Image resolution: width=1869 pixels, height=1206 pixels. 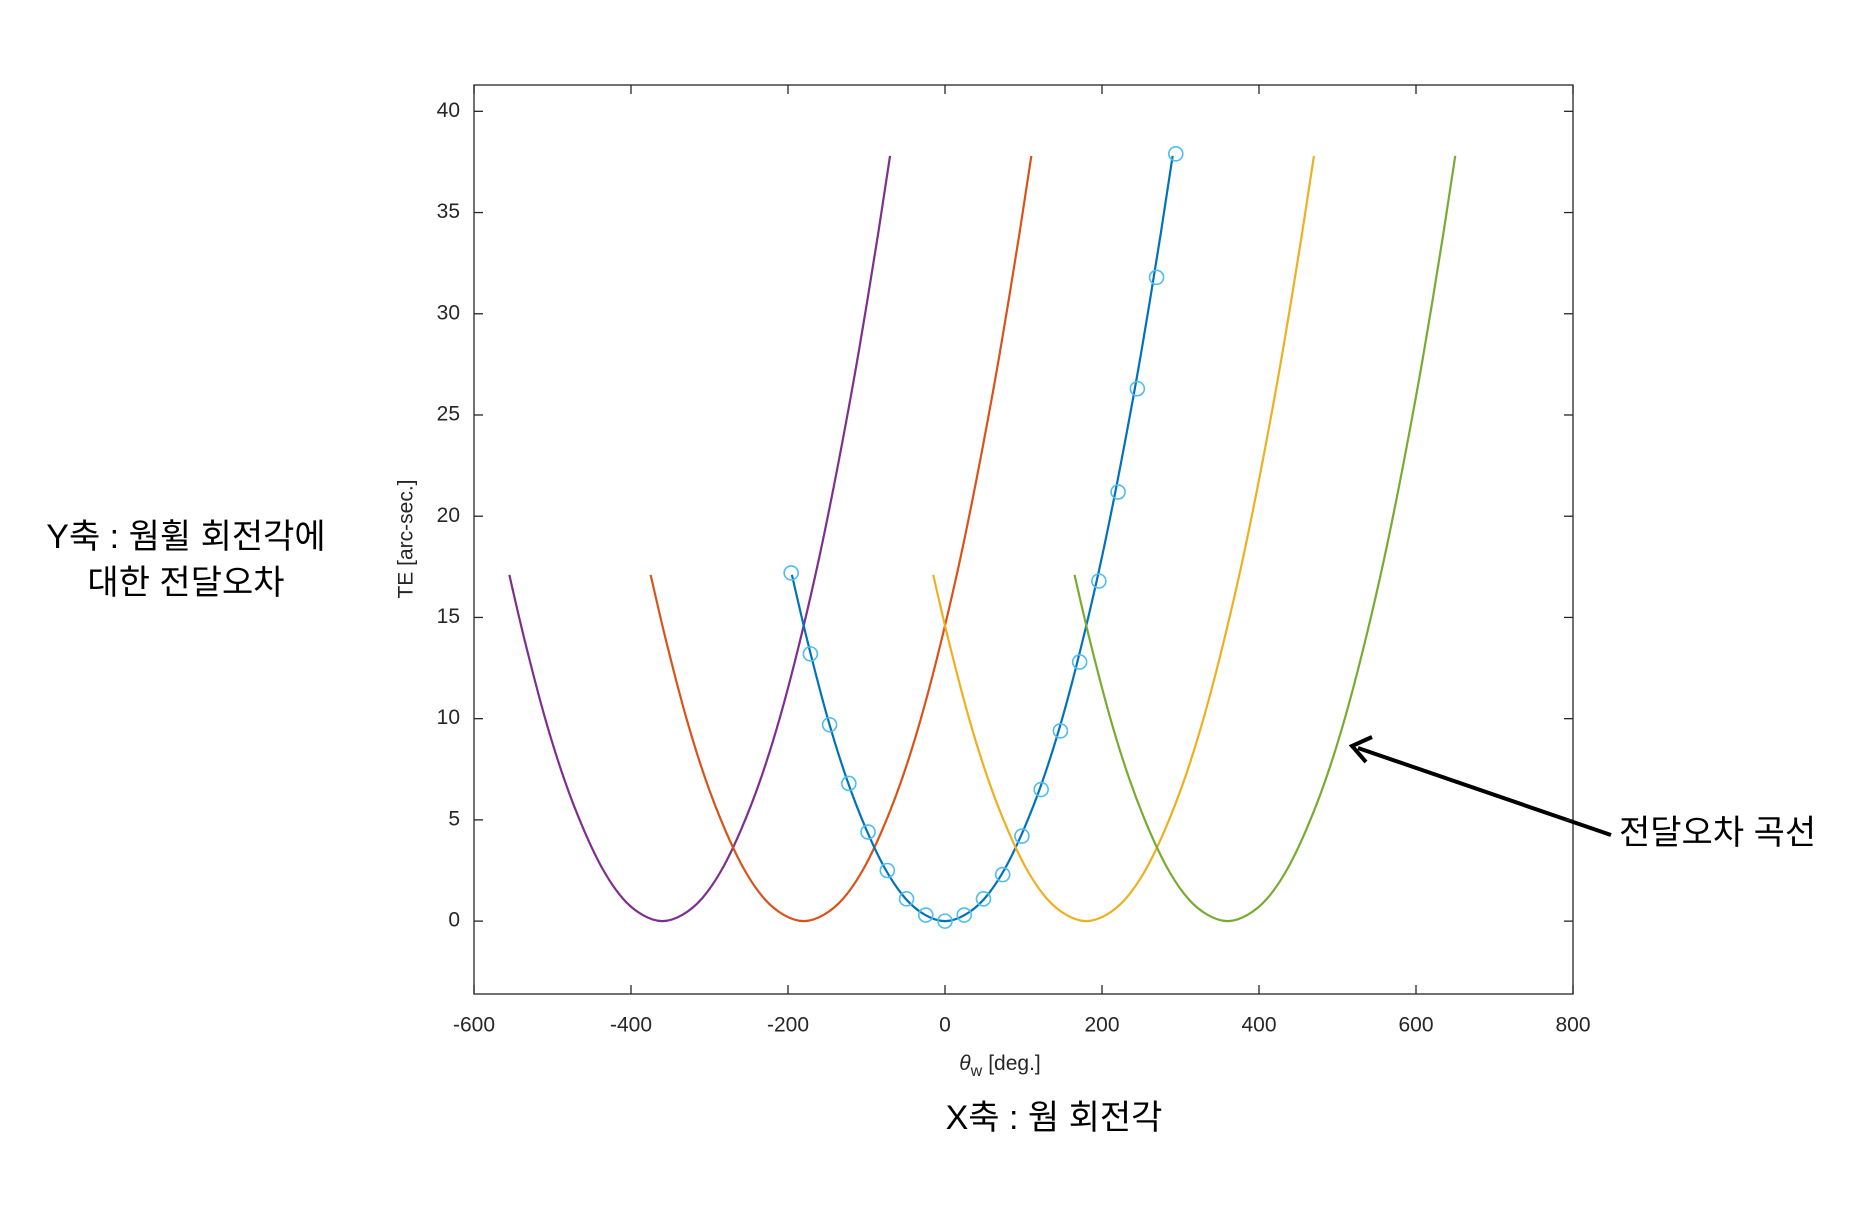 What do you see at coordinates (1717, 833) in the screenshot?
I see `curve-note: 전달오차 곡선` at bounding box center [1717, 833].